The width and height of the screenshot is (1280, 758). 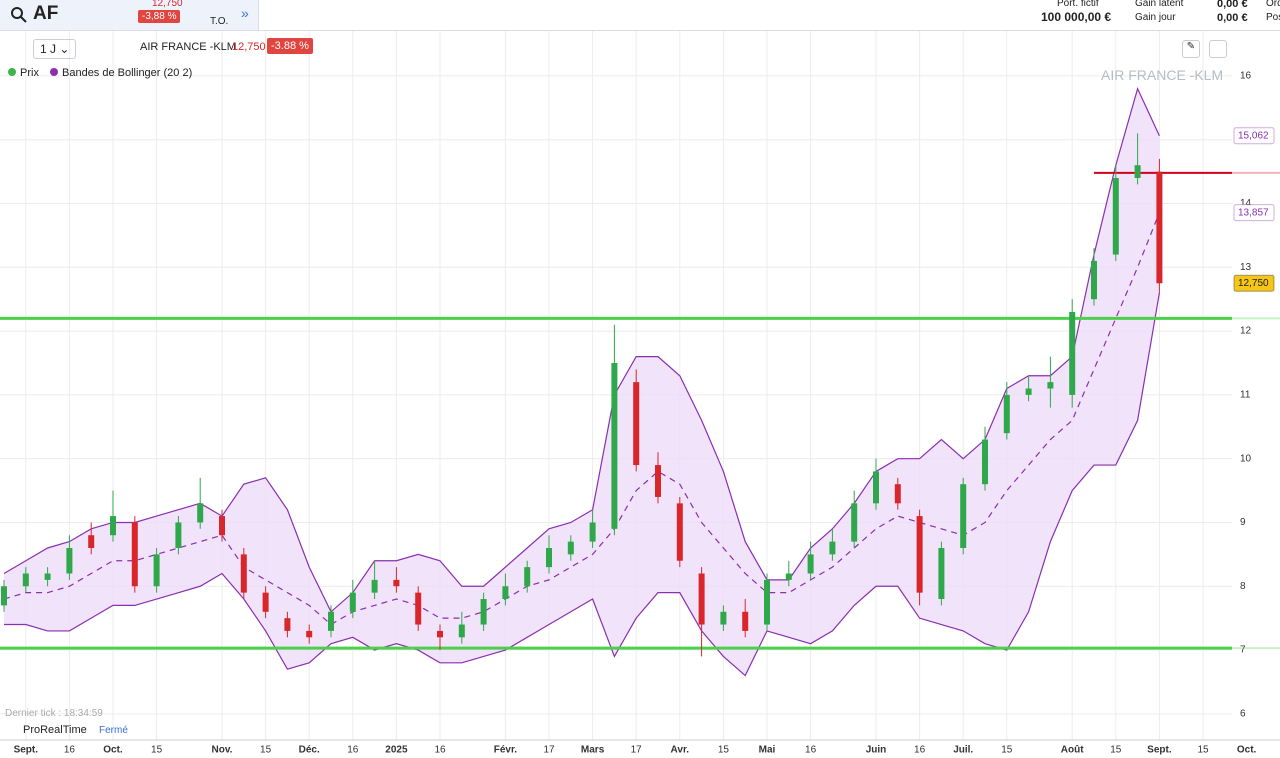 What do you see at coordinates (1162, 75) in the screenshot?
I see `watermark: AIR FRANCE -KLM` at bounding box center [1162, 75].